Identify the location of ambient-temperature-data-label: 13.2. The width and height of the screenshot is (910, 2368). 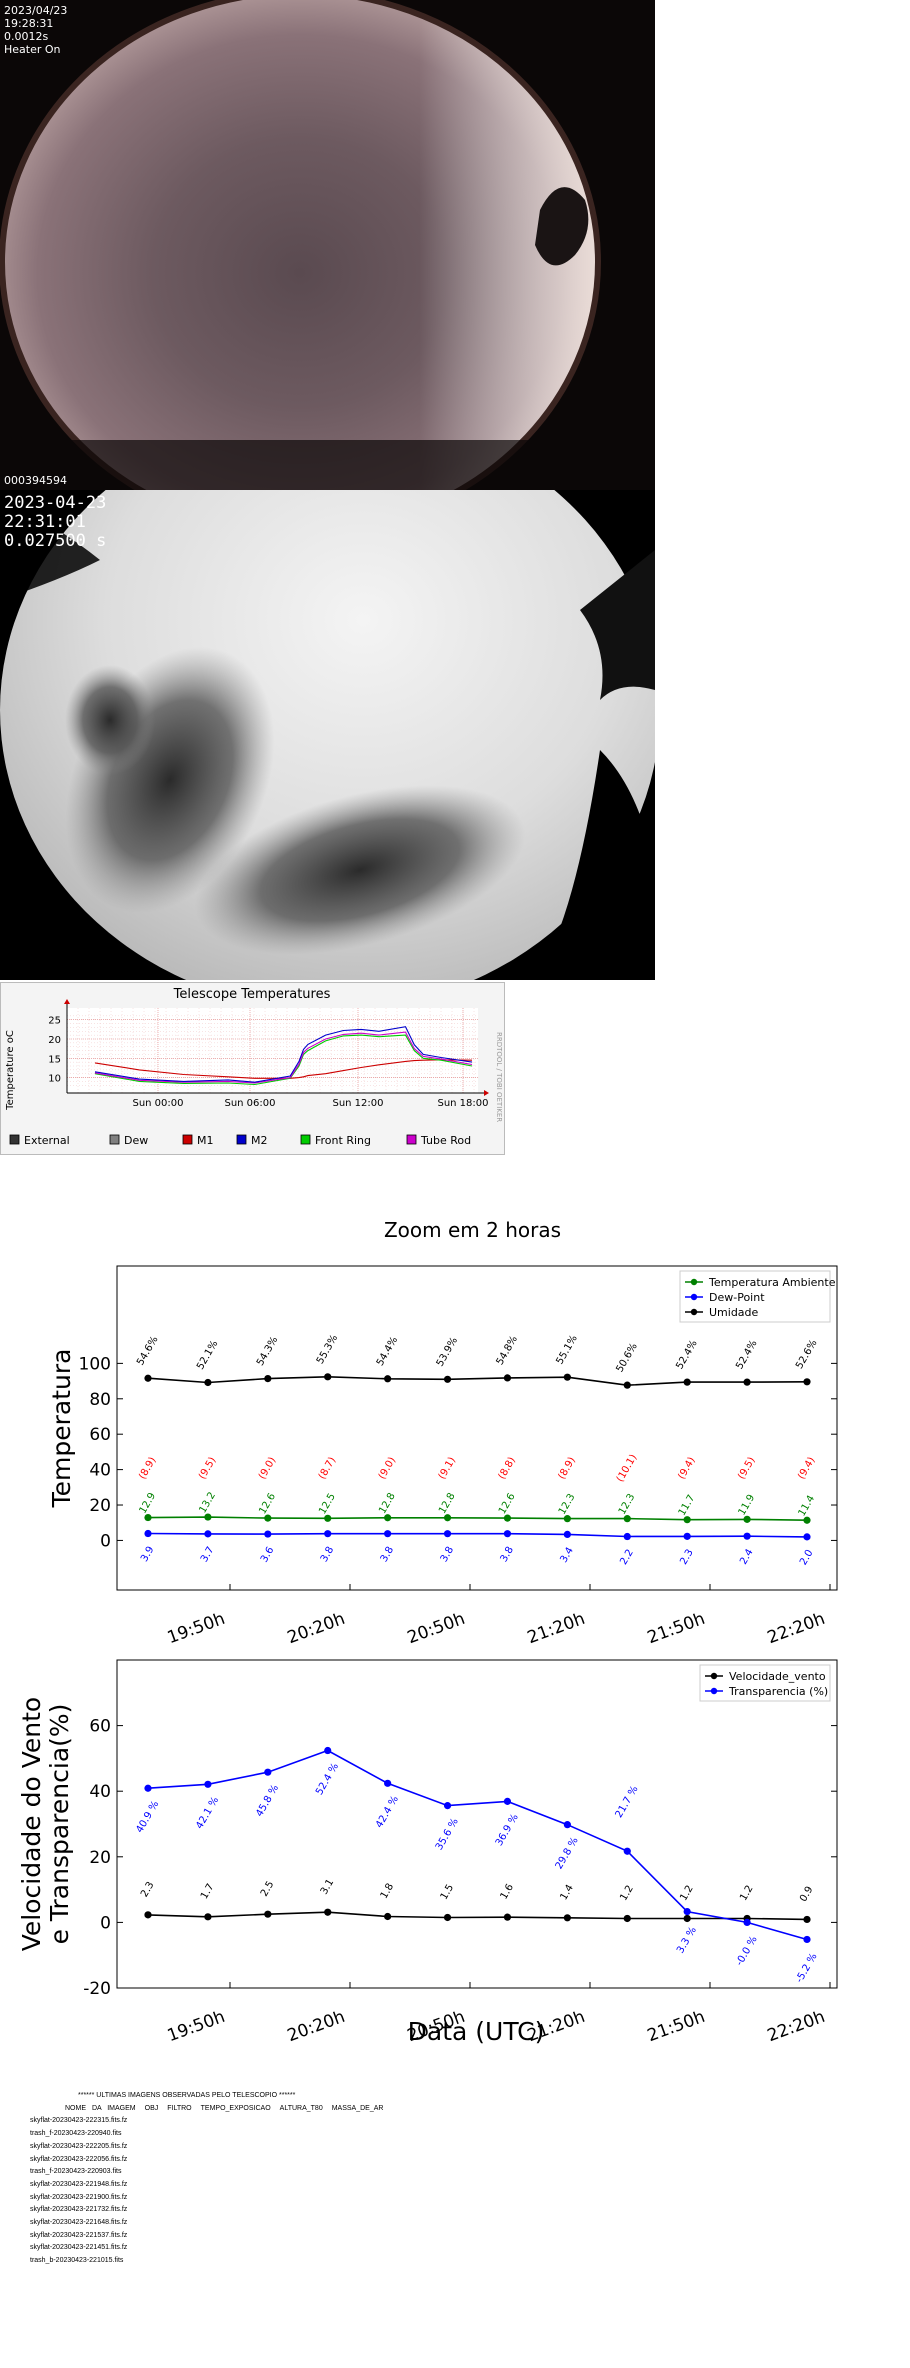
(207, 1502).